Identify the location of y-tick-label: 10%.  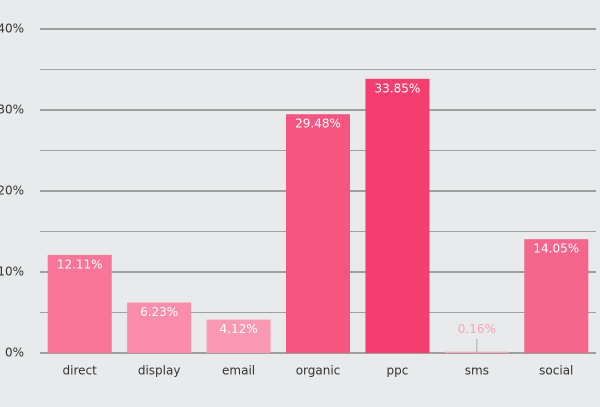
(12, 272).